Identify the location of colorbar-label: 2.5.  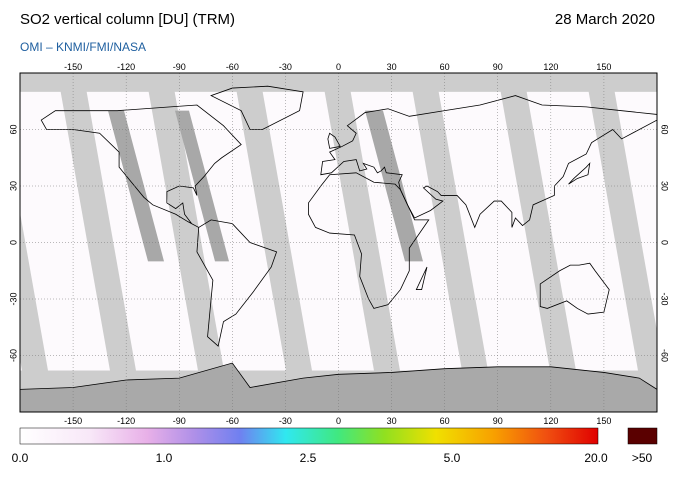
(308, 458).